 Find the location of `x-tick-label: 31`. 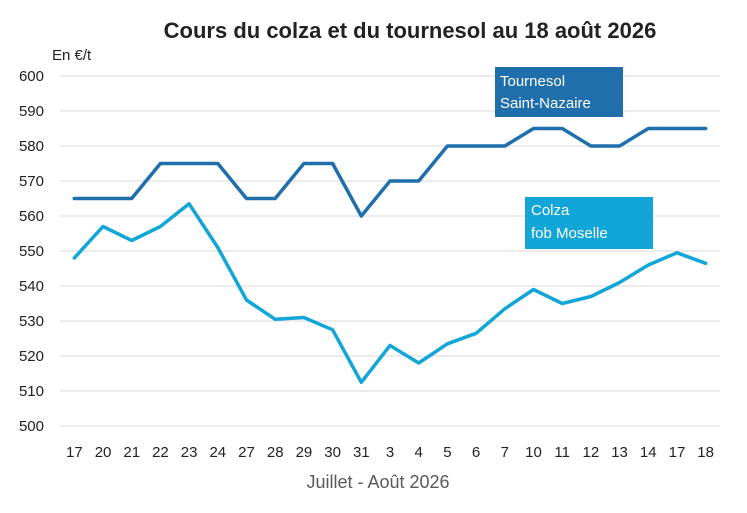

x-tick-label: 31 is located at coordinates (361, 452).